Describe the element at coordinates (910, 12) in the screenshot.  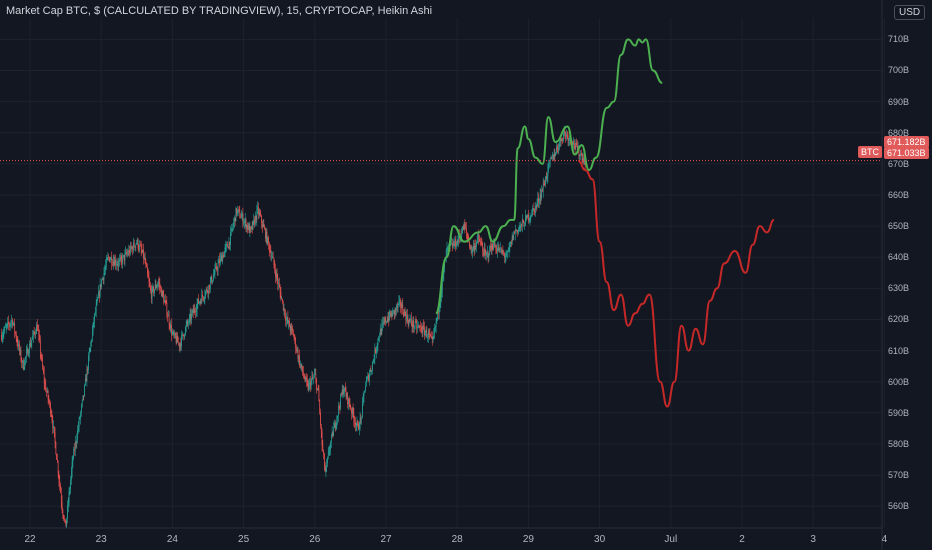
I see `currency-button: USD` at that location.